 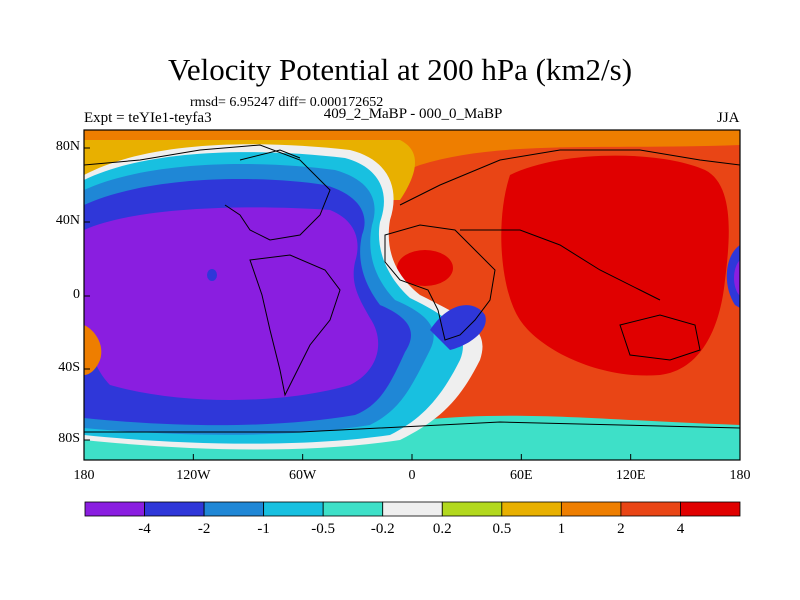 What do you see at coordinates (569, 177) in the screenshot?
I see `coast-eurasia-north` at bounding box center [569, 177].